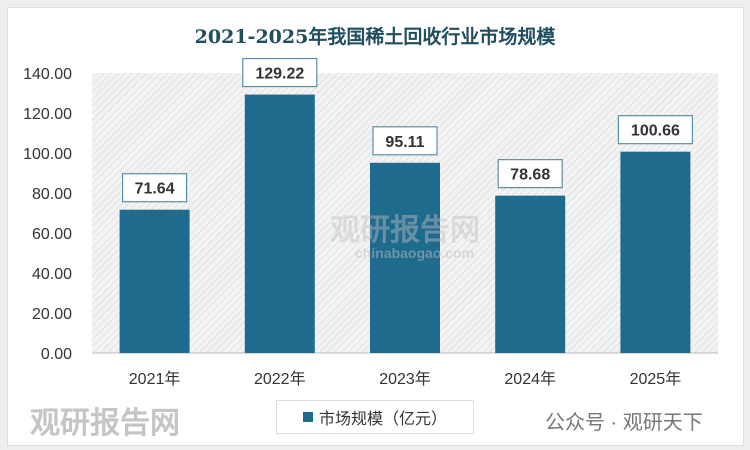  Describe the element at coordinates (415, 253) in the screenshot. I see `watermark-url: chinabaogao.com` at that location.